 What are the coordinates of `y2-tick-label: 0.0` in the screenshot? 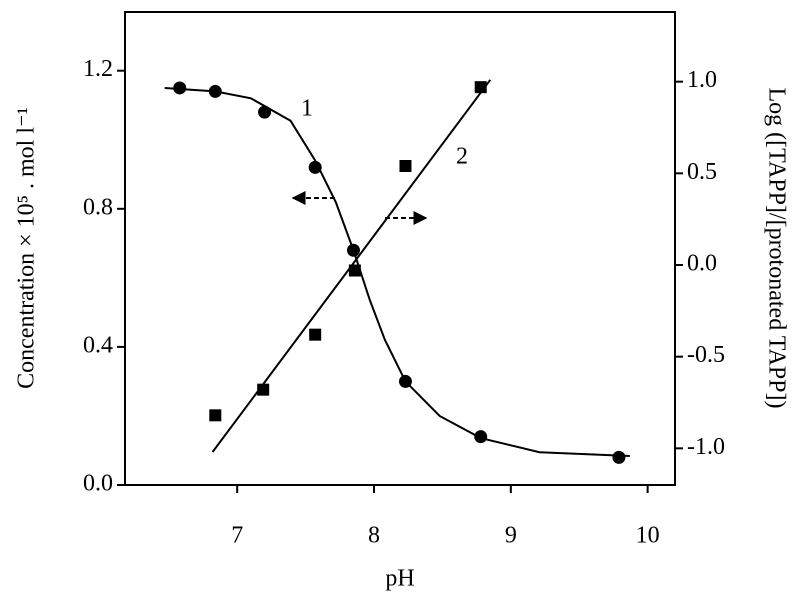 It's located at (702, 264).